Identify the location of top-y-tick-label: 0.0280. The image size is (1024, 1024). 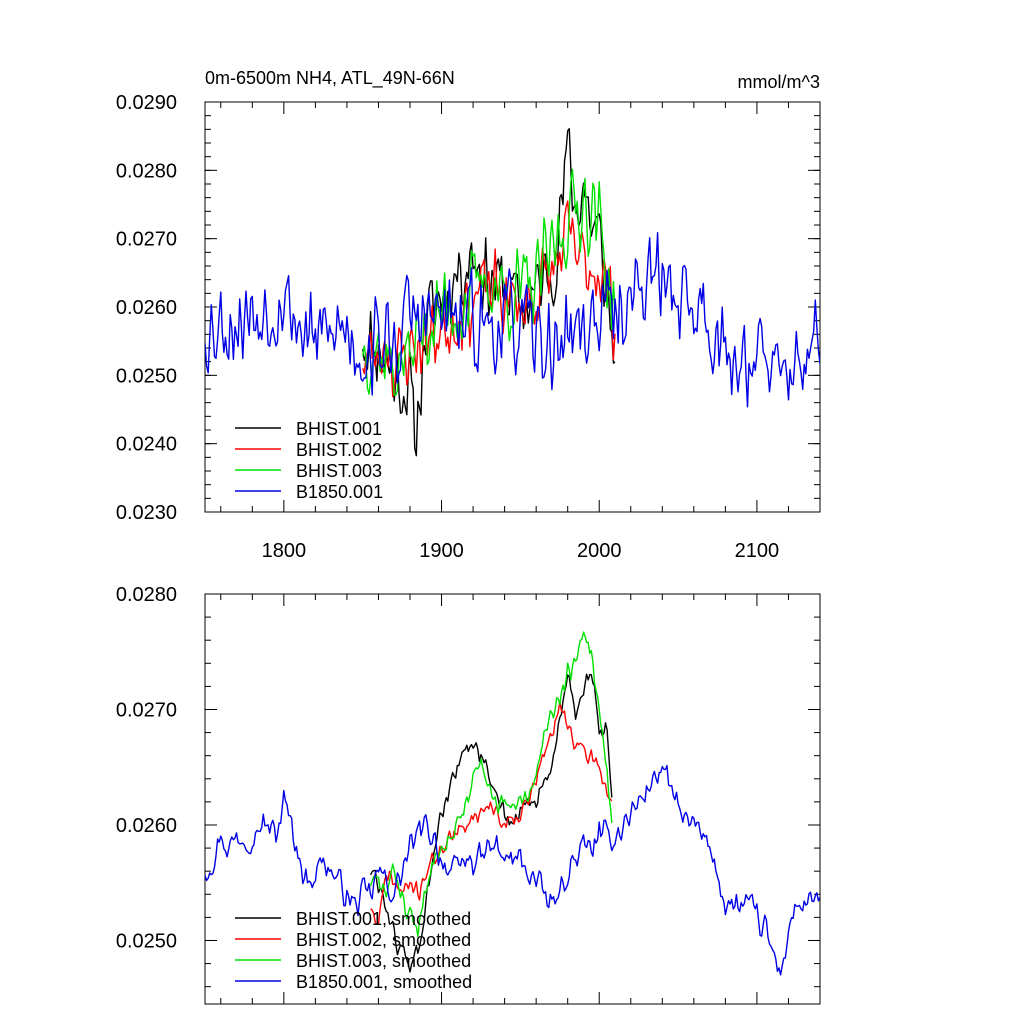
(146, 171).